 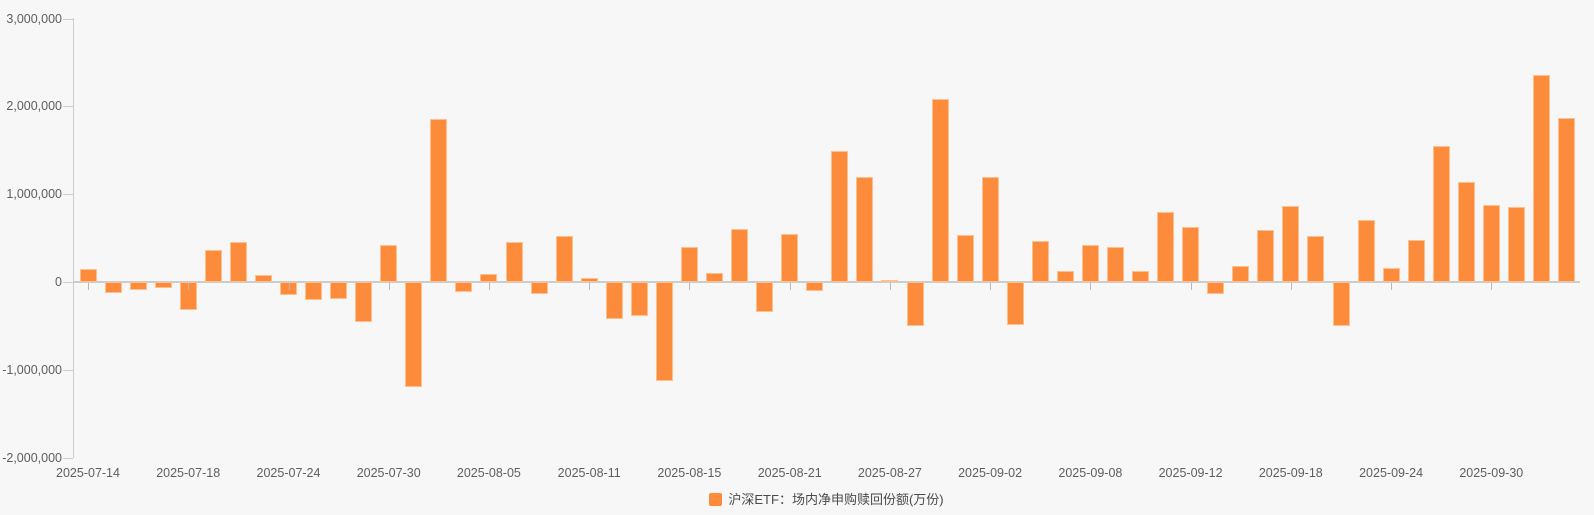 What do you see at coordinates (836, 499) in the screenshot?
I see `legend-label: 沪深ETF：场内净申购赎回份额(万份)` at bounding box center [836, 499].